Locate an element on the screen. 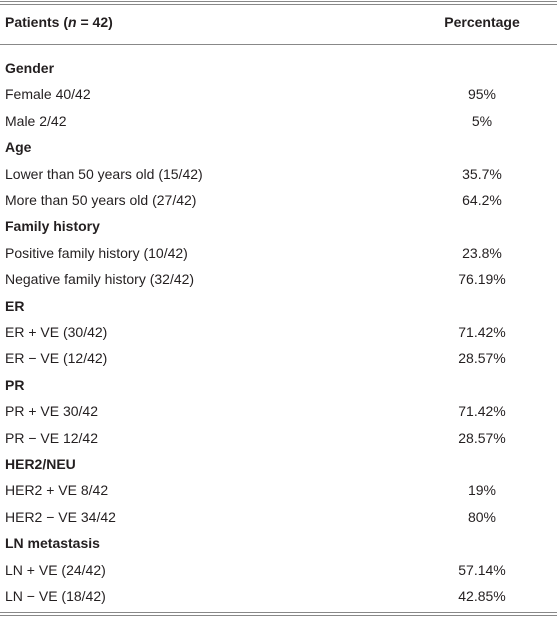 This screenshot has height=620, width=557. row-percentage: 5% is located at coordinates (482, 120).